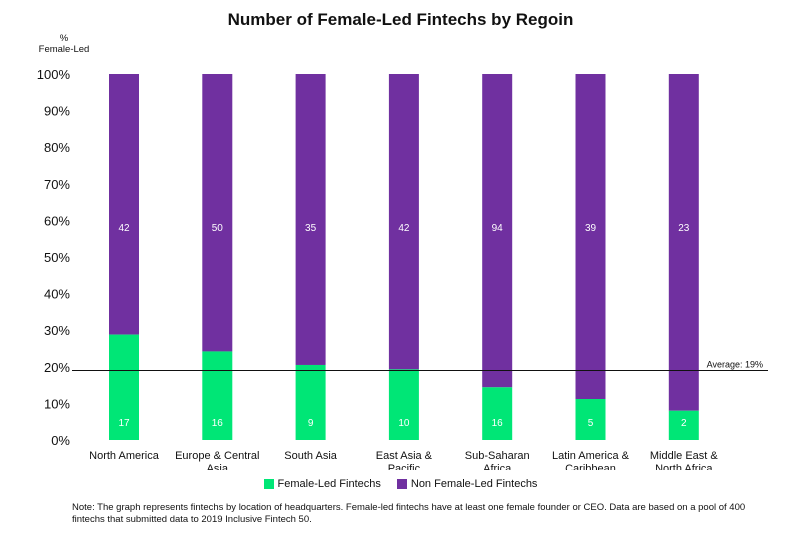 The width and height of the screenshot is (801, 535). I want to click on y-tick-label: 100%, so click(54, 74).